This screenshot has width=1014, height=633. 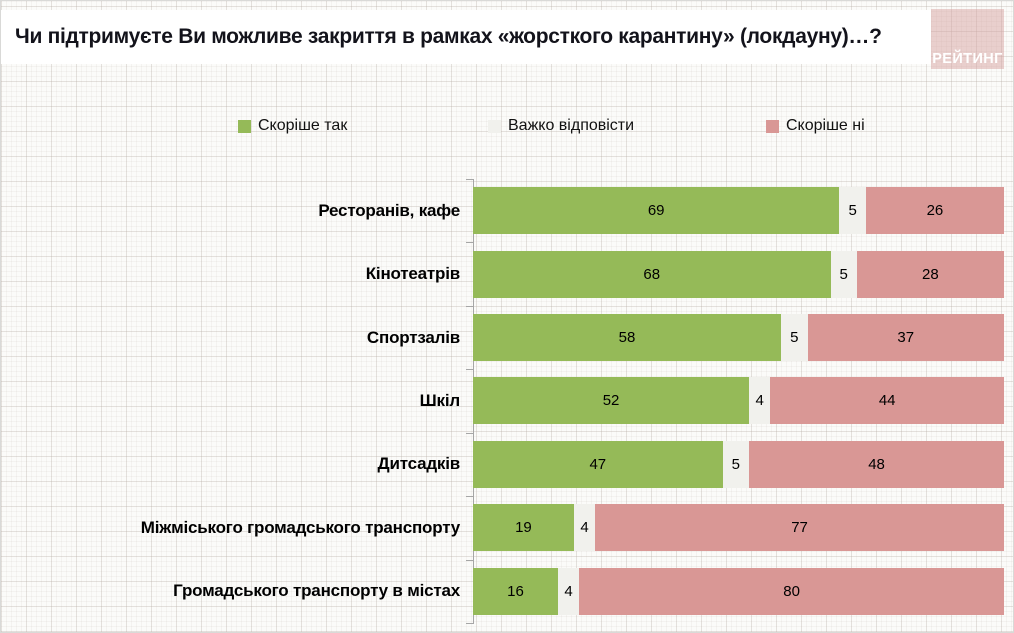 I want to click on bar-segment-yes: 19, so click(x=523, y=528).